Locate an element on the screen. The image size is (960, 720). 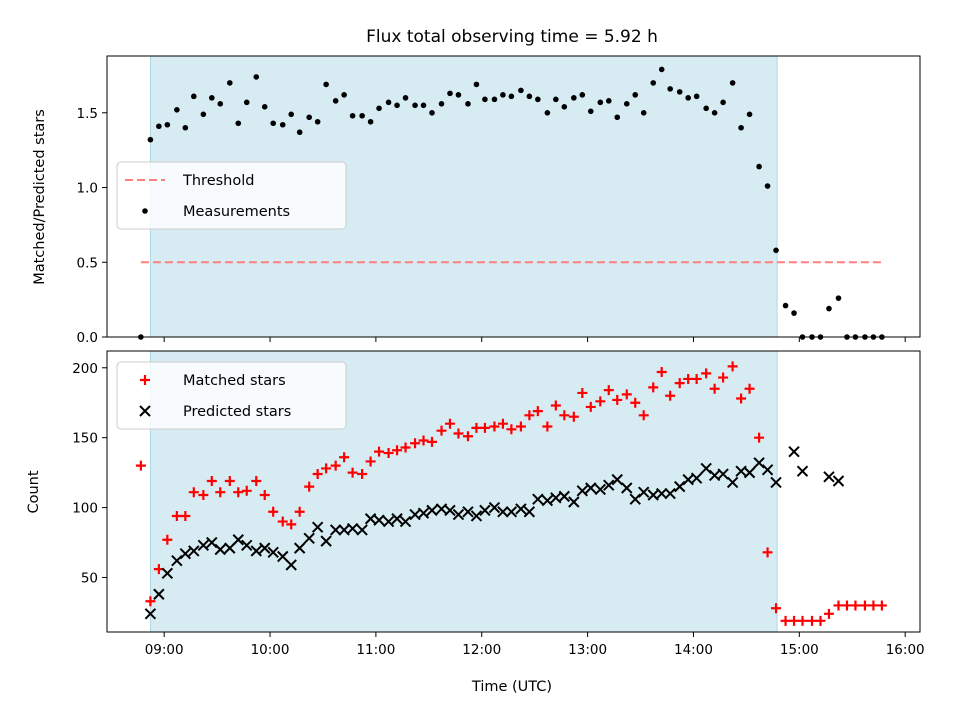
top-y-axis-label: Matched/Predicted stars is located at coordinates (40, 197).